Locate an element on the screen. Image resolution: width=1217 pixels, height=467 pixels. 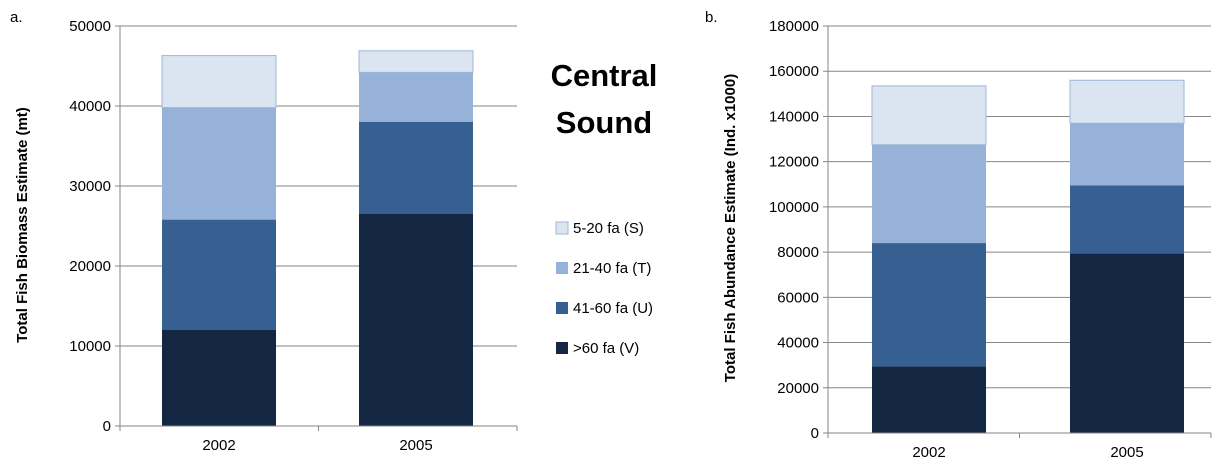
abundance-x-tick-label: 2005 is located at coordinates (1126, 452).